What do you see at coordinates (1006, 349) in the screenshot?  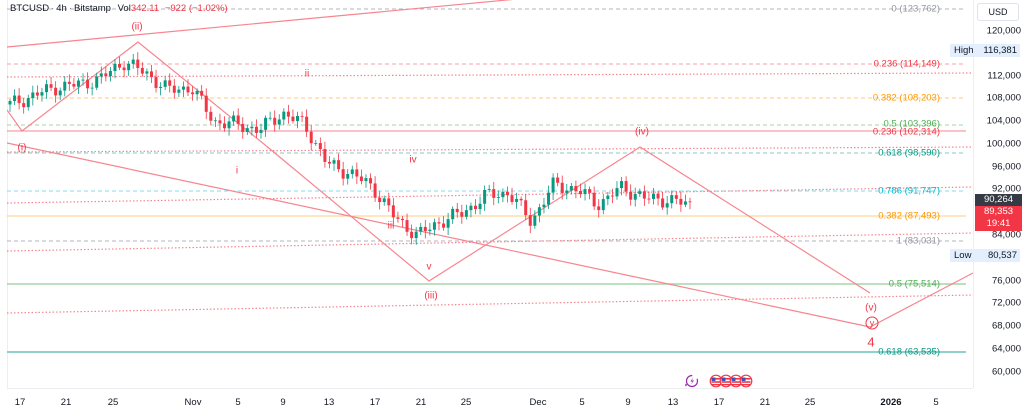 I see `y-tick: 64,000` at bounding box center [1006, 349].